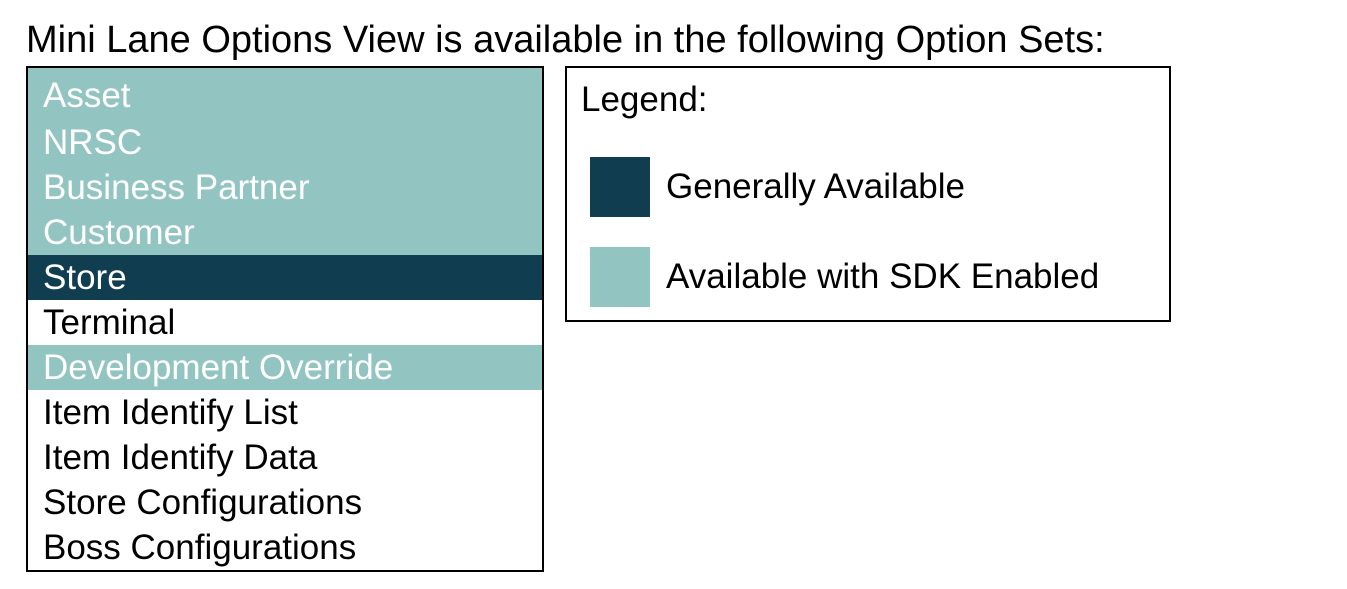 This screenshot has width=1347, height=589. Describe the element at coordinates (285, 187) in the screenshot. I see `option-set-item-business-partner: Business Partner` at that location.